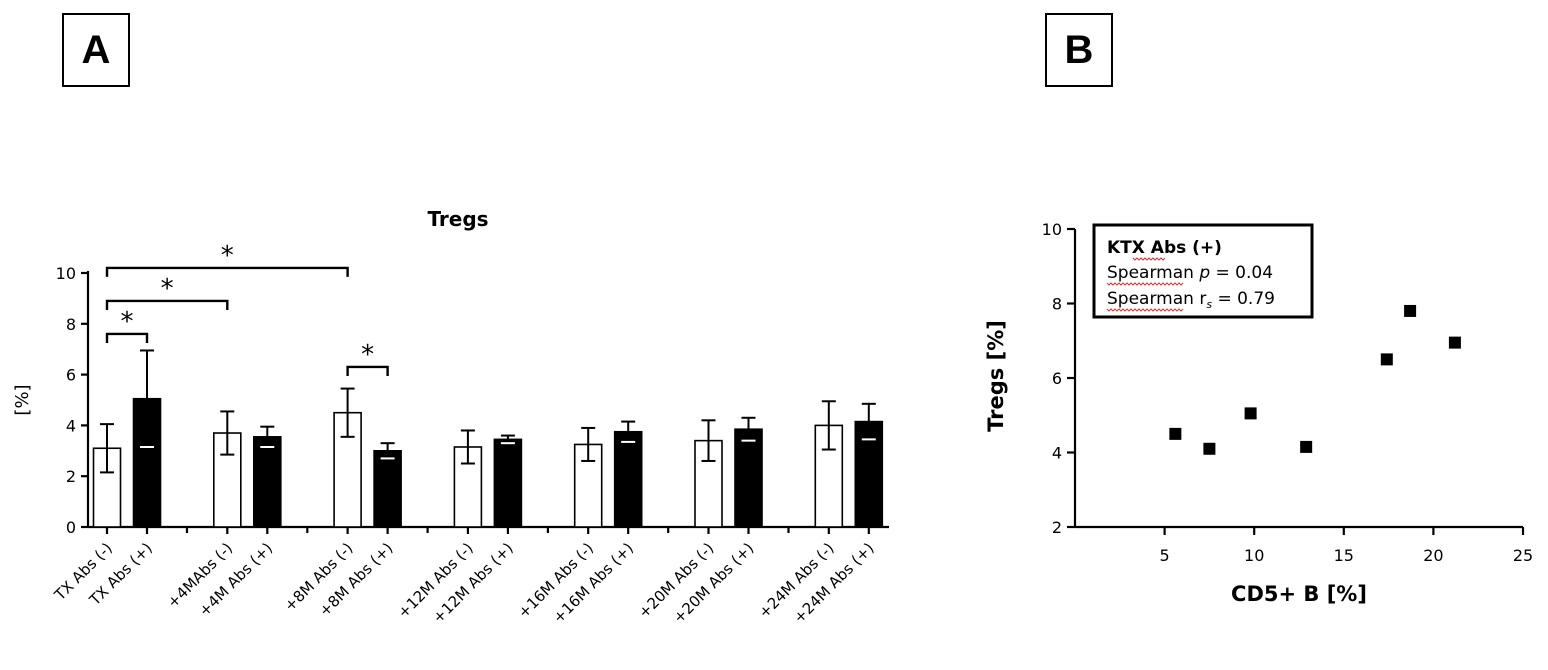 This screenshot has width=1548, height=670. I want to click on y-axis-label: [%], so click(22, 399).